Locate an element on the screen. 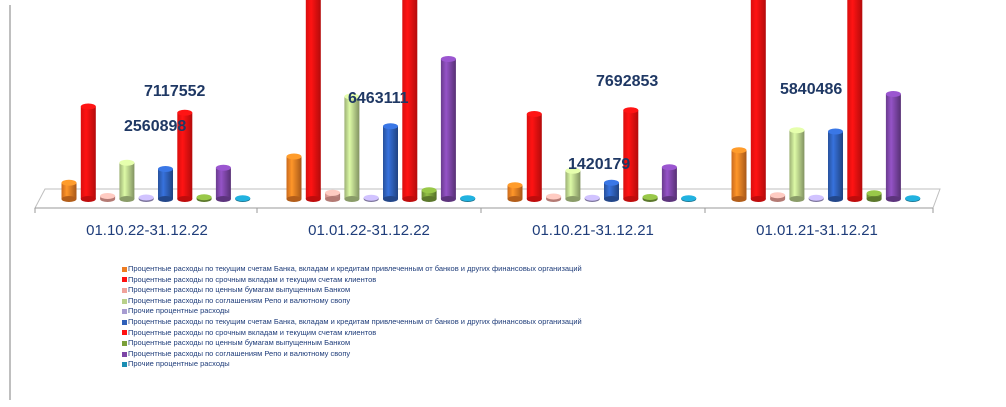  data-label: 7692853 is located at coordinates (627, 81).